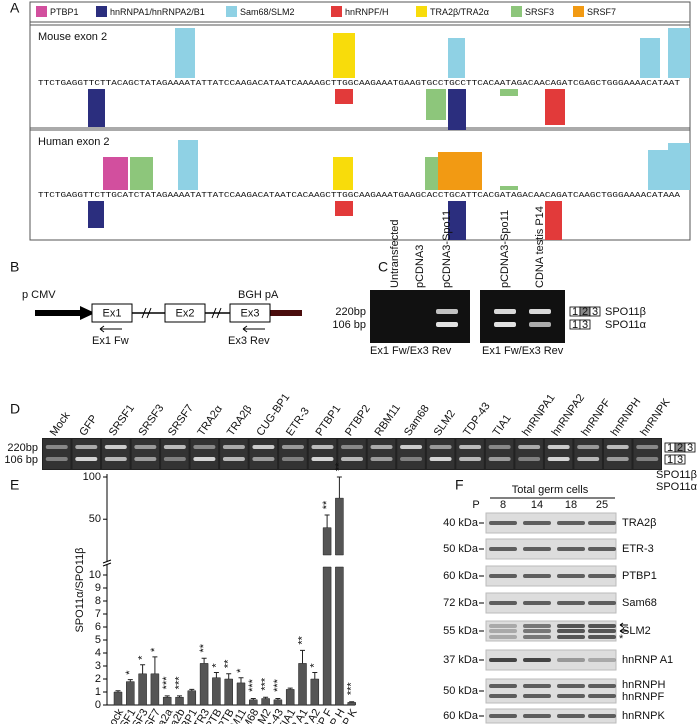 Image resolution: width=698 pixels, height=724 pixels. What do you see at coordinates (676, 475) in the screenshot?
I see `isoform-label: SPO11β` at bounding box center [676, 475].